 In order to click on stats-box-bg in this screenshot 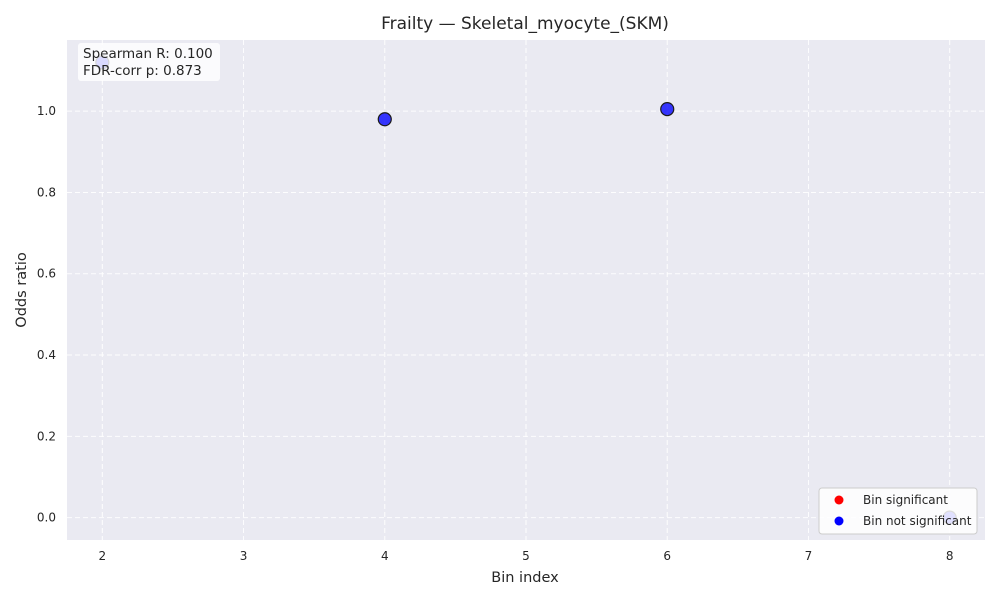, I will do `click(149, 62)`.